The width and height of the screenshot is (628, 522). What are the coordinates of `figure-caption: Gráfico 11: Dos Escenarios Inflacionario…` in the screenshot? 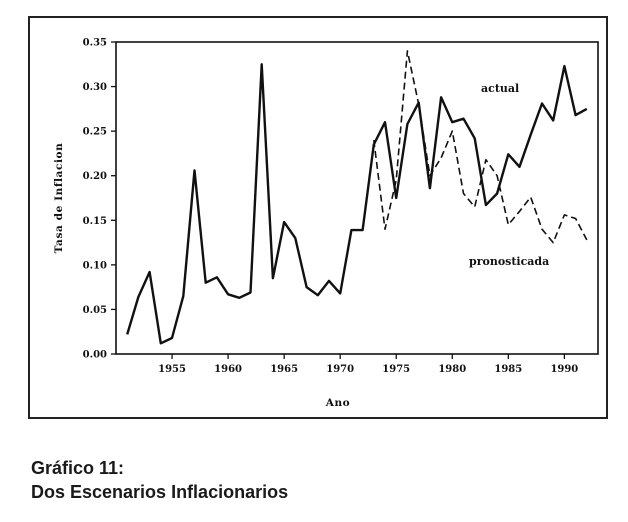 It's located at (159, 480).